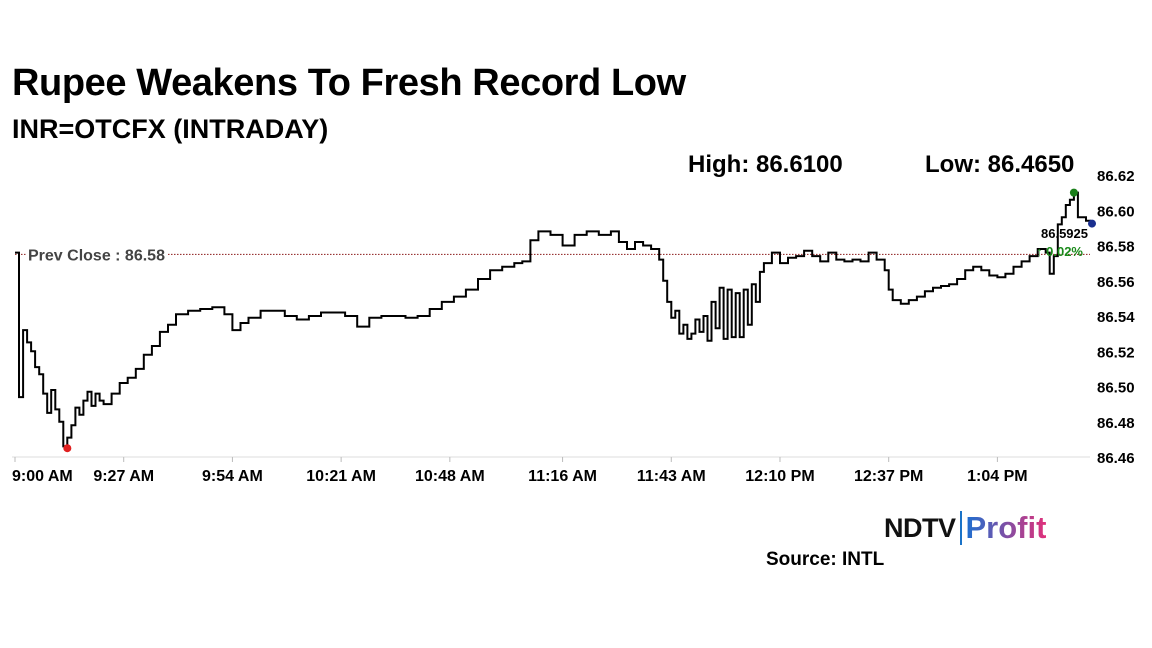 This screenshot has height=648, width=1152. What do you see at coordinates (232, 476) in the screenshot?
I see `x-tick-label: 9:54 AM` at bounding box center [232, 476].